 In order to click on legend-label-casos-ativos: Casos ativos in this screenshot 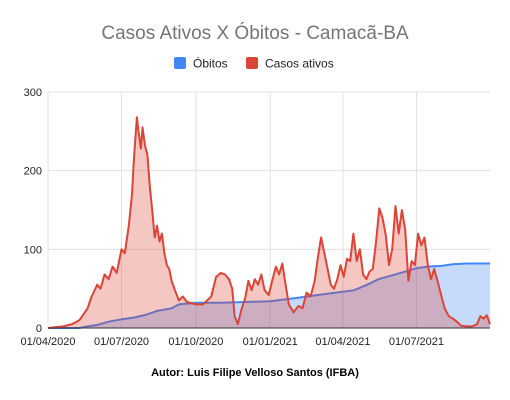, I will do `click(299, 64)`.